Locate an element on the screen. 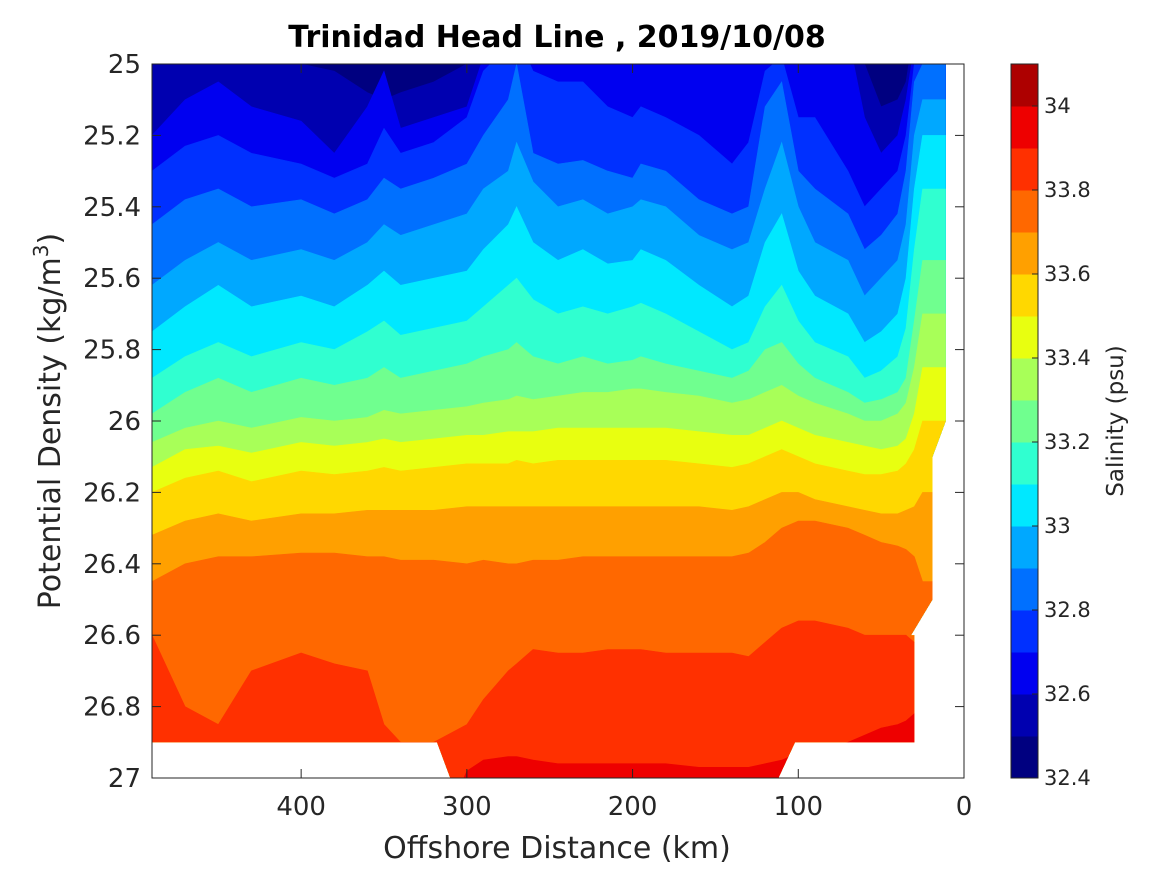 The height and width of the screenshot is (875, 1167). y-tick-label: 25.4 is located at coordinates (112, 208).